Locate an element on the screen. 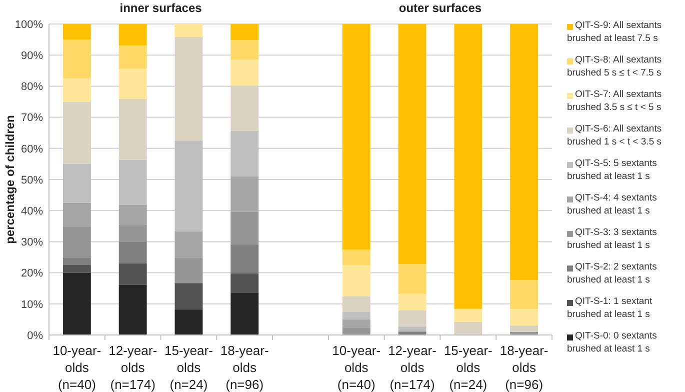 The height and width of the screenshot is (392, 685). legend-label: QIT-S-1: 1 sextant brushed at least 1 s is located at coordinates (609, 308).